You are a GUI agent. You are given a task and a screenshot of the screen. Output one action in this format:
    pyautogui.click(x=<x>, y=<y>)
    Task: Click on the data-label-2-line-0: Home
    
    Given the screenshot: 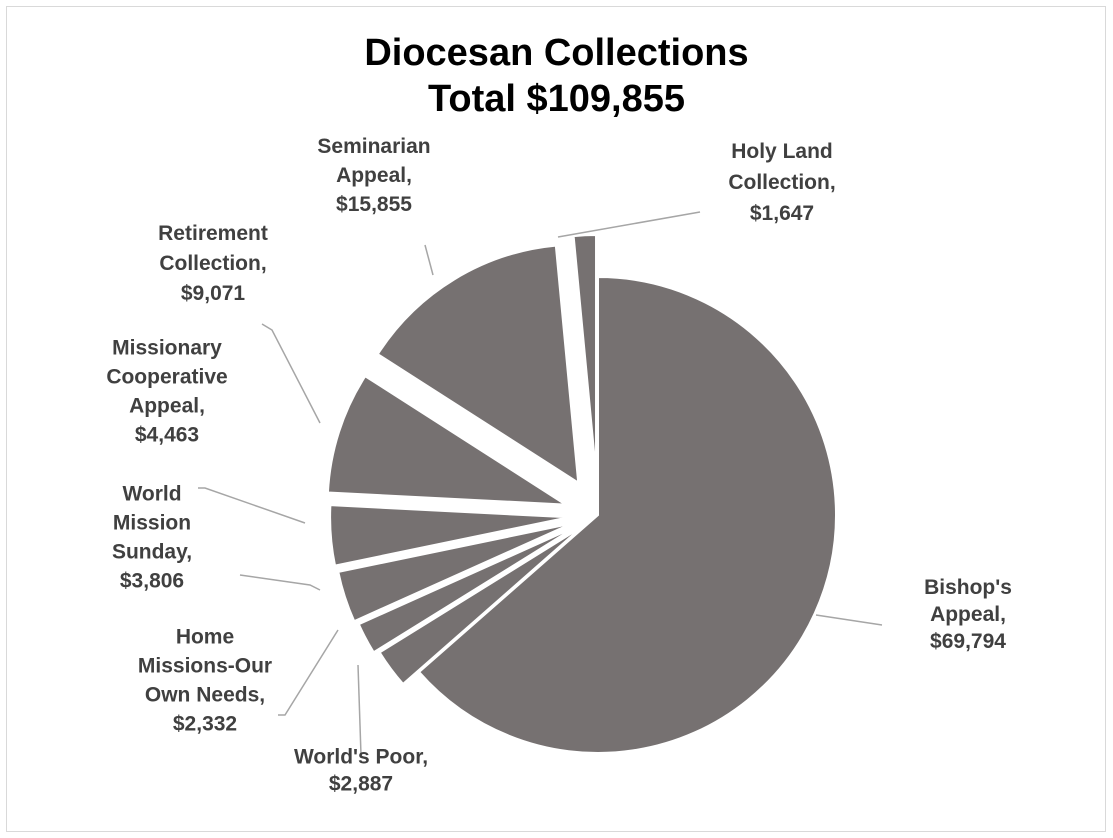 What is the action you would take?
    pyautogui.click(x=205, y=637)
    